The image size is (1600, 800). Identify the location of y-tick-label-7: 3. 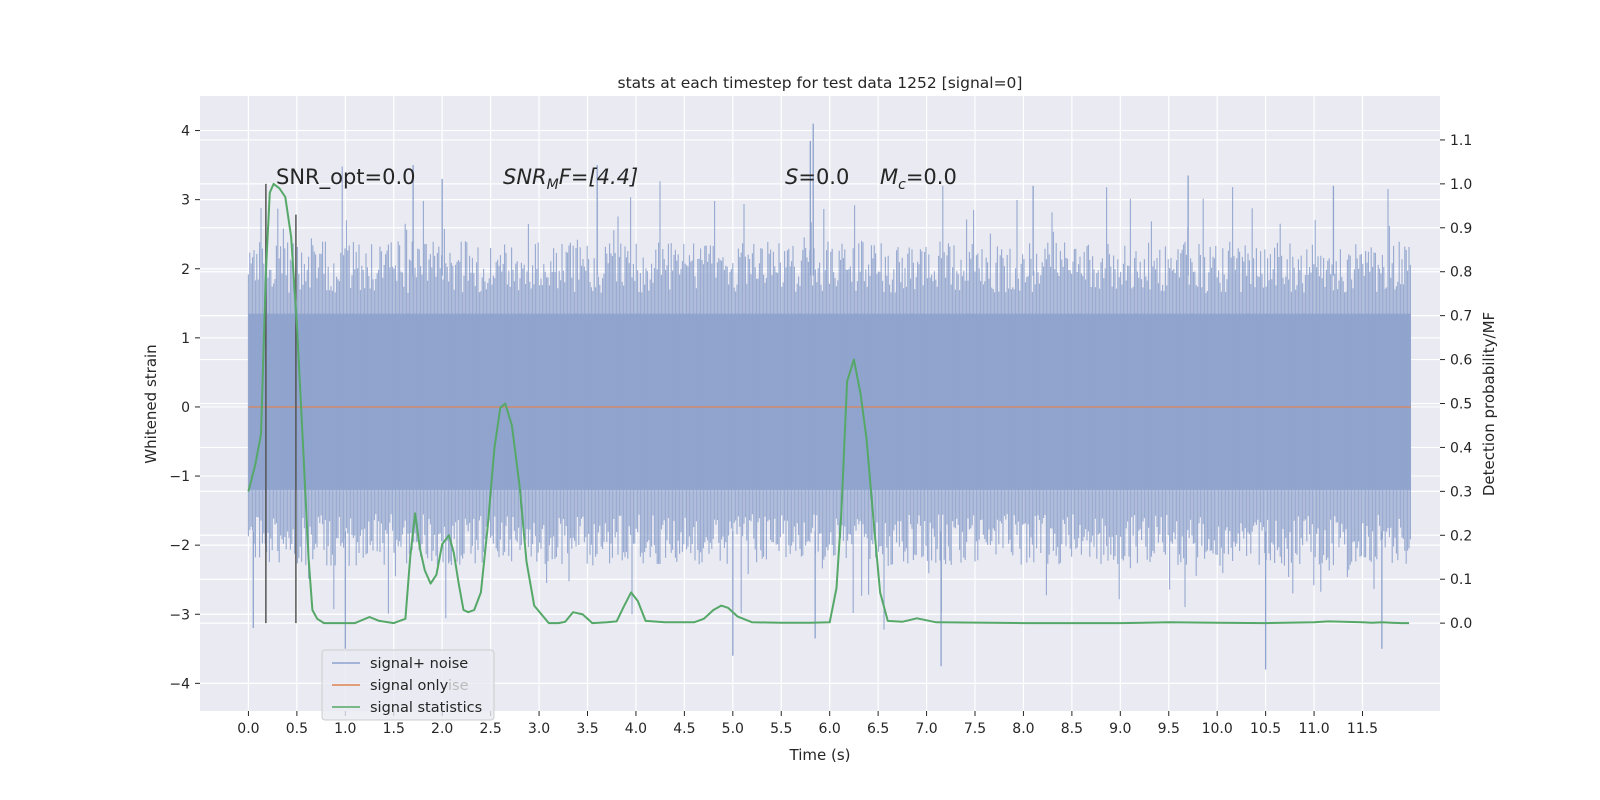
(185, 201).